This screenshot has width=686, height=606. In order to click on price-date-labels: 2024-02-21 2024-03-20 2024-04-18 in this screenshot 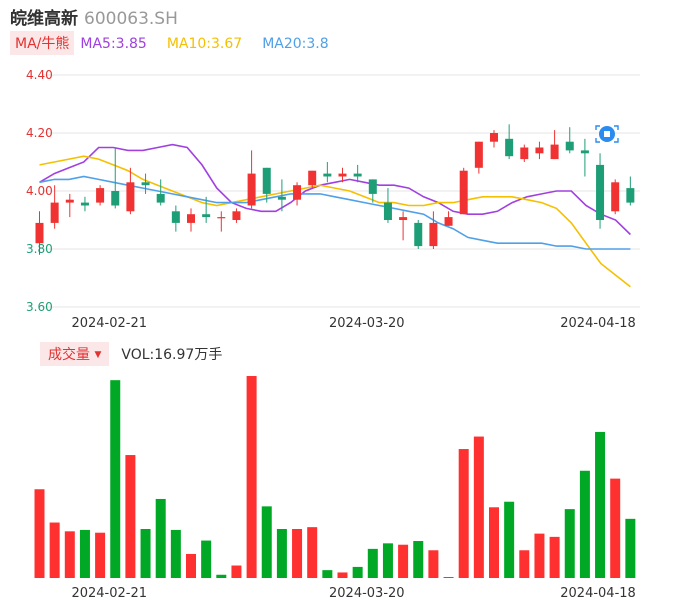, I will do `click(353, 323)`.